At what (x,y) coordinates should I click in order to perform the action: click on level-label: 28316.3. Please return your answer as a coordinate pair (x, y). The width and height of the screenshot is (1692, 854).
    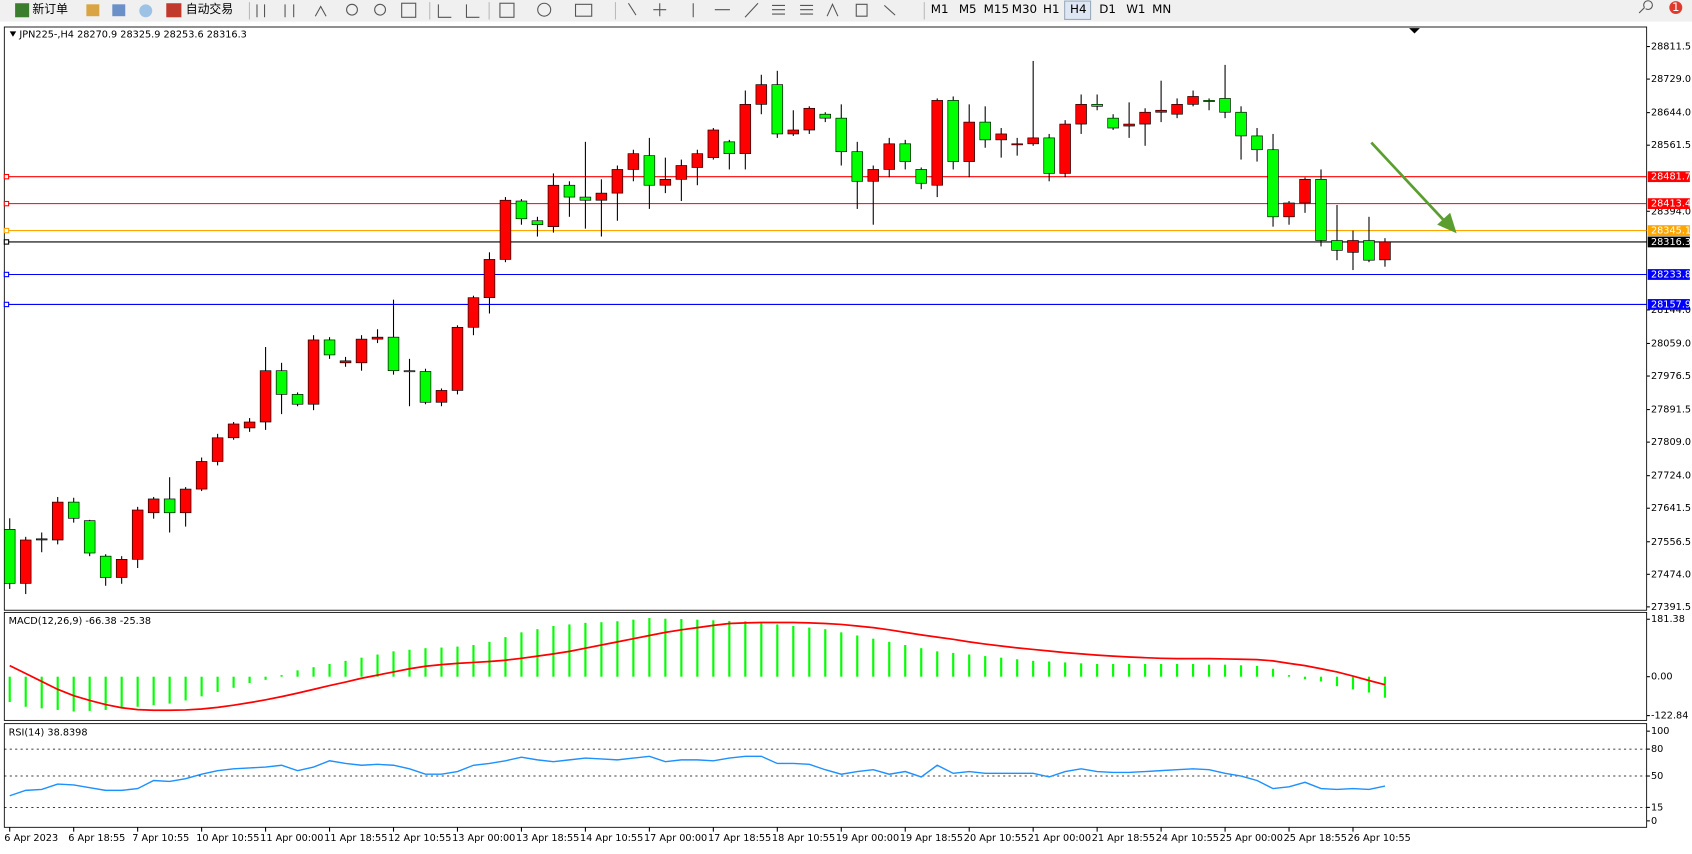
    Looking at the image, I should click on (1671, 242).